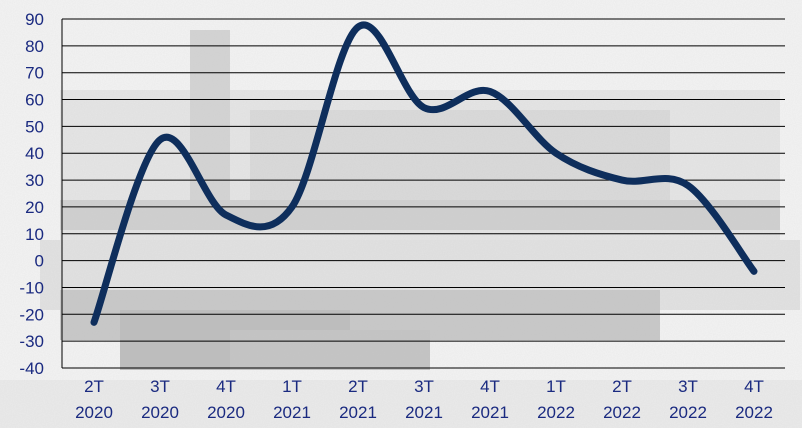 The image size is (802, 428). Describe the element at coordinates (34, 234) in the screenshot. I see `y-tick-label: 10` at that location.